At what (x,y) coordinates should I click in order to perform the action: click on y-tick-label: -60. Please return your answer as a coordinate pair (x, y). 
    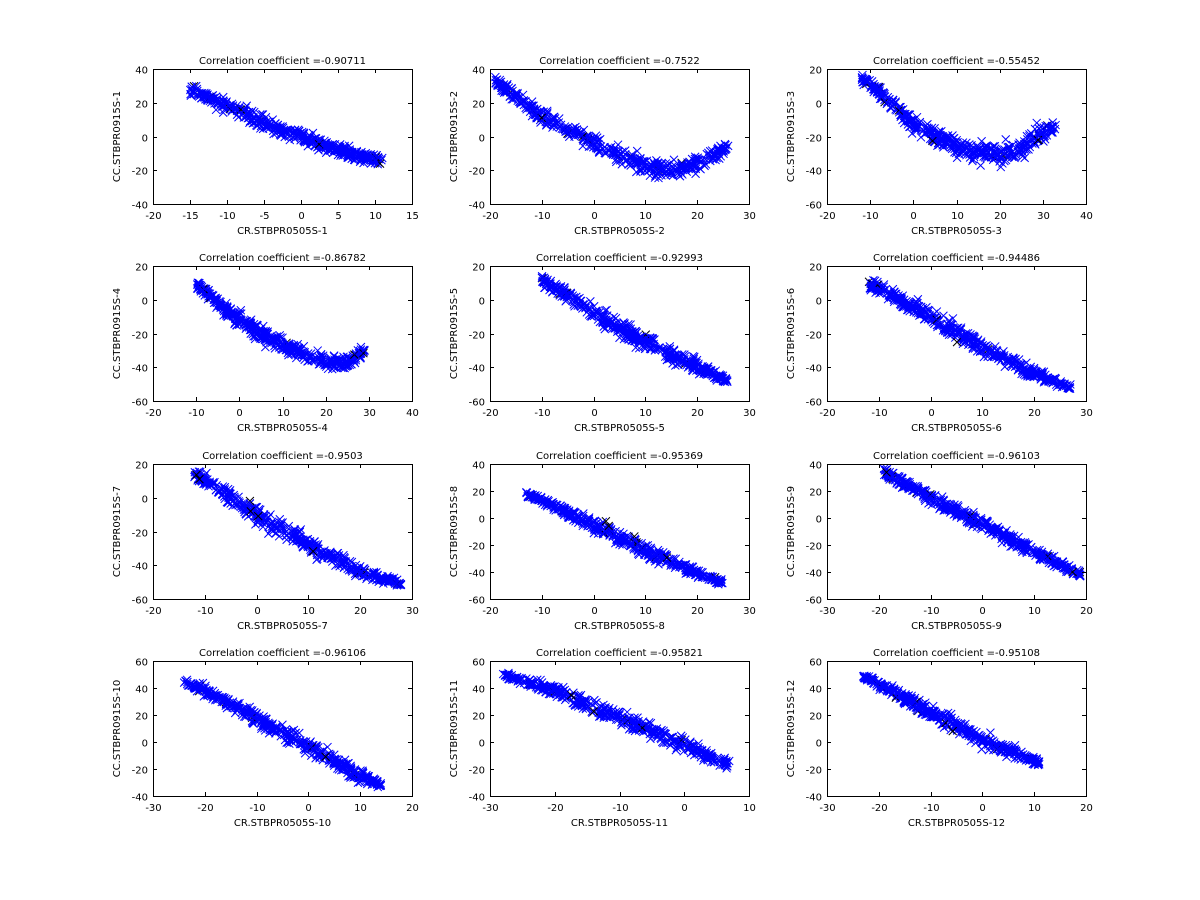
    Looking at the image, I should click on (814, 403).